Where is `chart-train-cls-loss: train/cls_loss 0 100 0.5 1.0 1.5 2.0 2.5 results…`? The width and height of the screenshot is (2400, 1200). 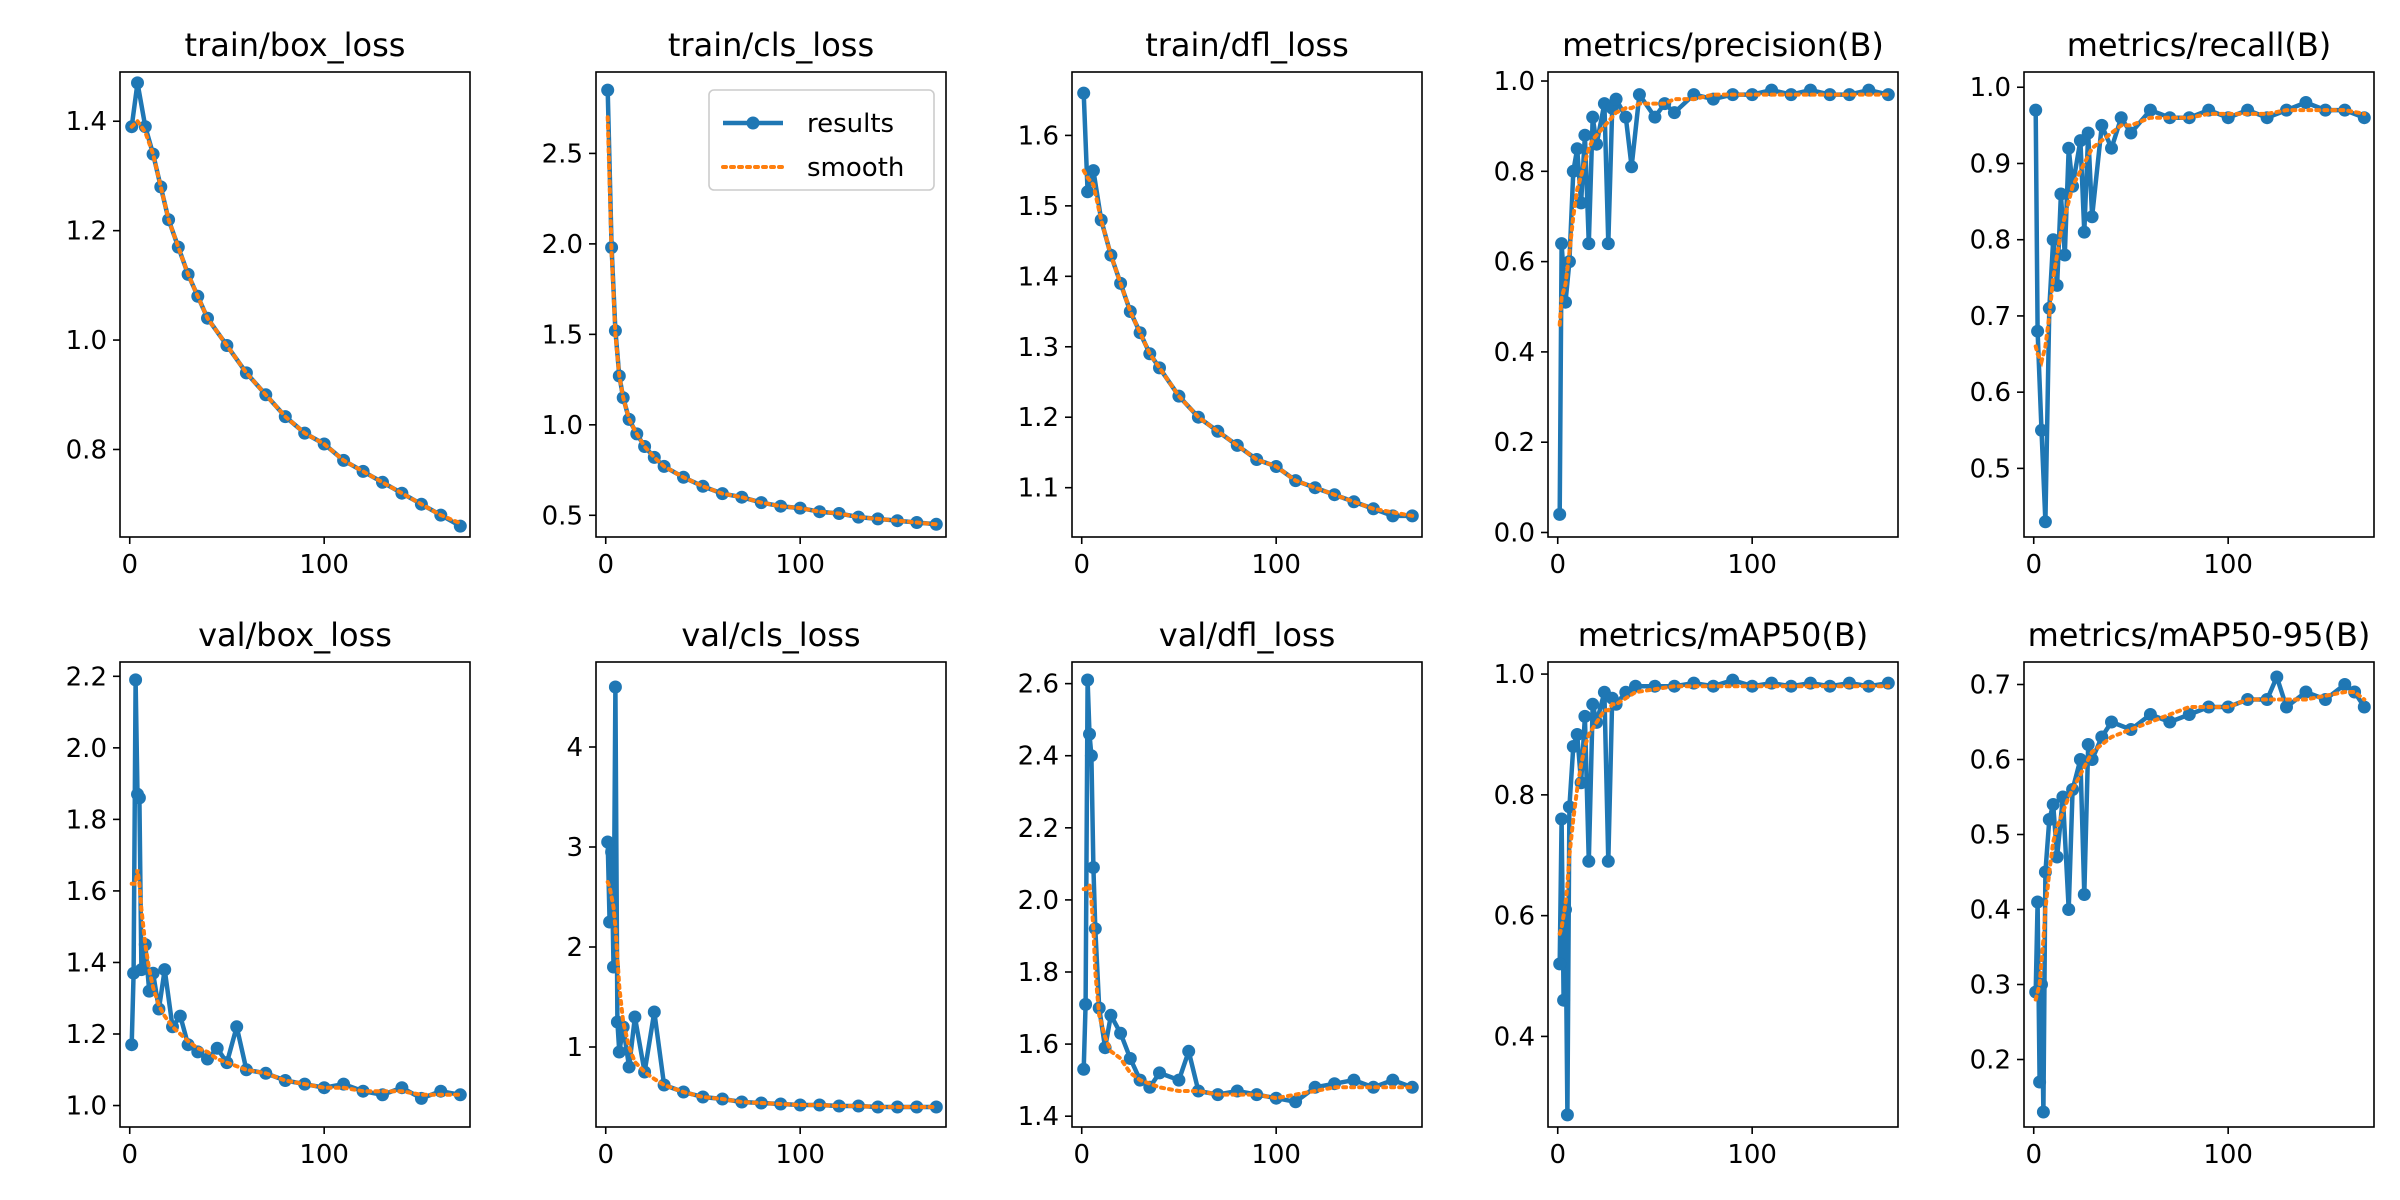
chart-train-cls-loss: train/cls_loss 0 100 0.5 1.0 1.5 2.0 2.5 results… is located at coordinates (744, 303).